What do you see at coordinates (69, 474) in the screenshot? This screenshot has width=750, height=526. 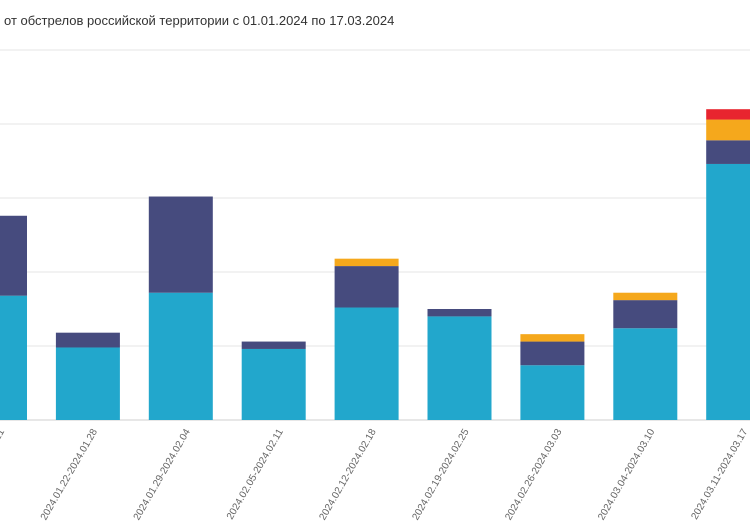 I see `x-tick-label: 2024.01.22-2024.01.28` at bounding box center [69, 474].